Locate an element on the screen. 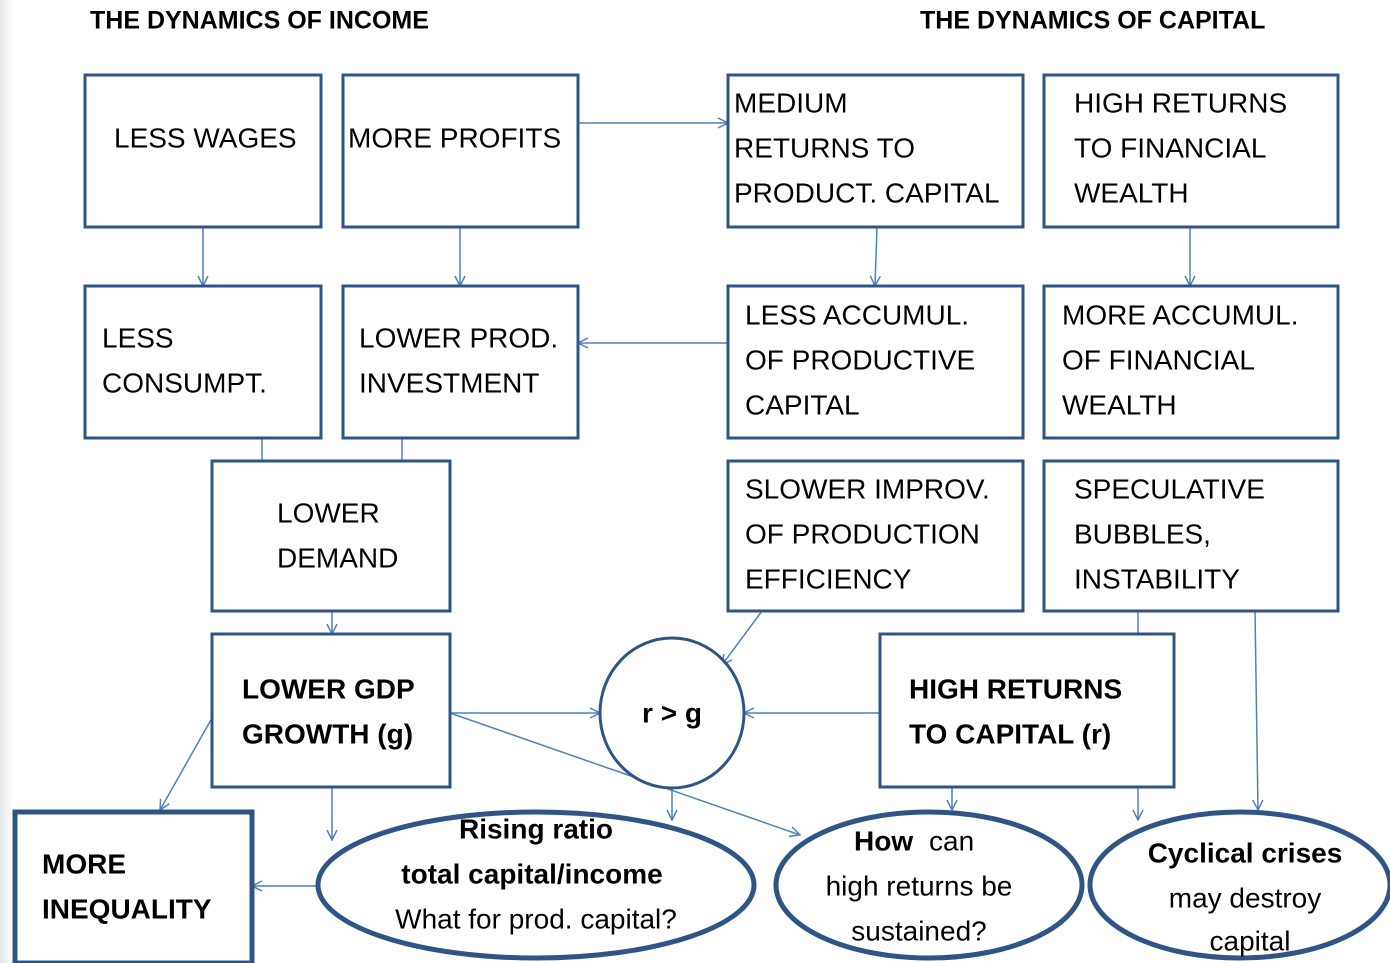 Image resolution: width=1390 pixels, height=963 pixels. node: Cyclical crises may destroy capital is located at coordinates (1238, 885).